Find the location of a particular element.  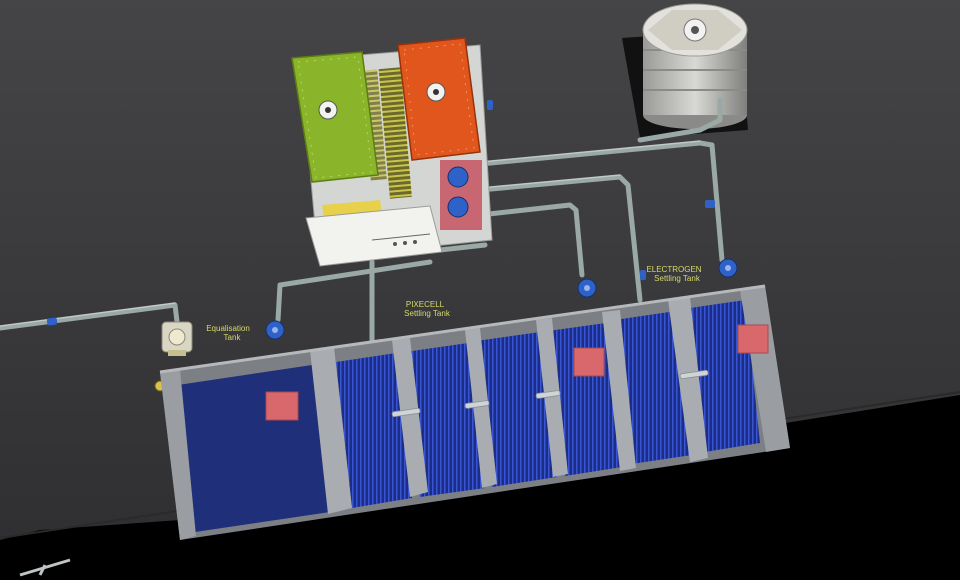

pump-equalisation is located at coordinates (275, 330).